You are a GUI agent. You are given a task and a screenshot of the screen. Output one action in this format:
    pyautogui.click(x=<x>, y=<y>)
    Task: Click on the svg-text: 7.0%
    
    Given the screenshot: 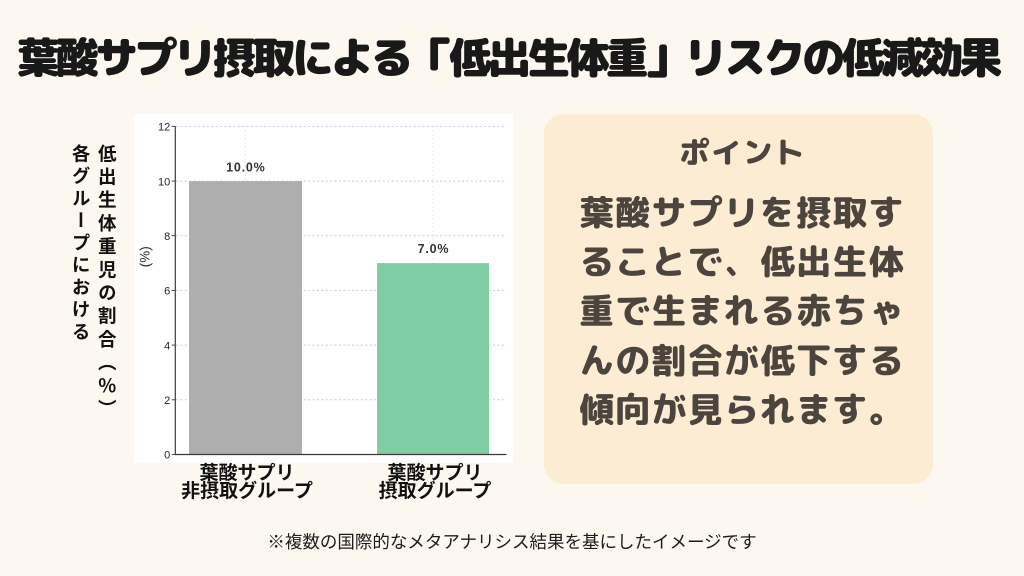 What is the action you would take?
    pyautogui.click(x=434, y=249)
    